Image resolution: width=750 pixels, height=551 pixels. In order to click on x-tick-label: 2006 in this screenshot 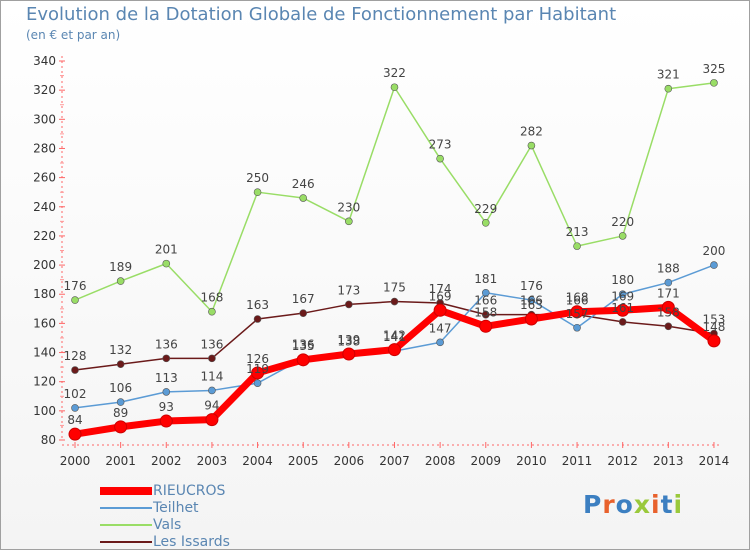, I will do `click(349, 461)`.